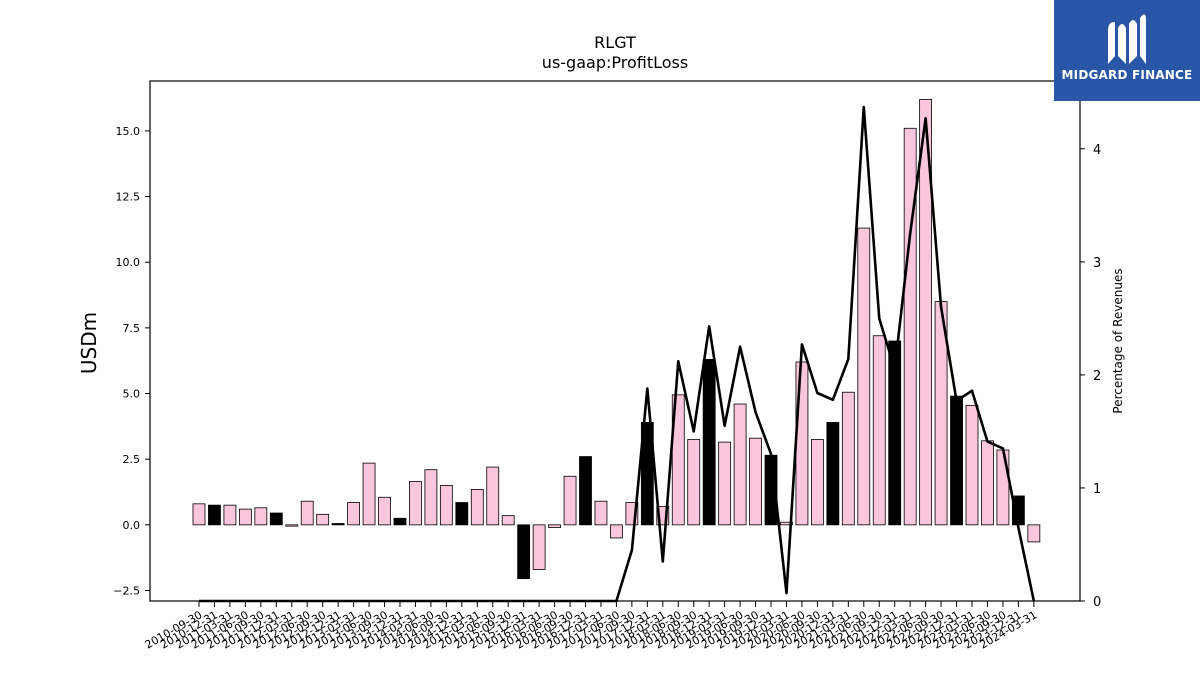 This screenshot has width=1200, height=675. I want to click on y-tick-label: 7.5, so click(132, 328).